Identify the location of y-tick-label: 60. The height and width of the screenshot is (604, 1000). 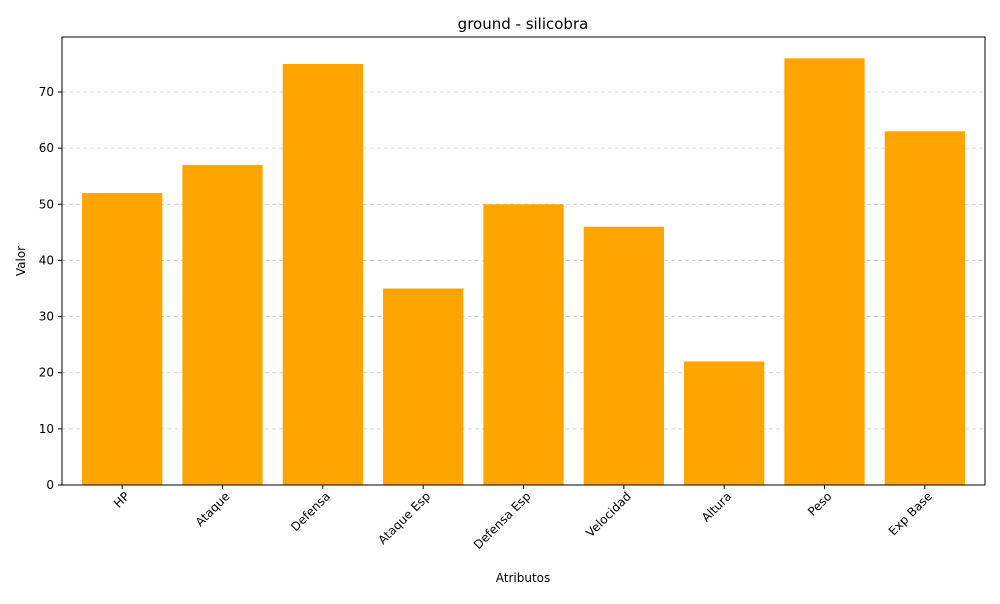
(46, 148).